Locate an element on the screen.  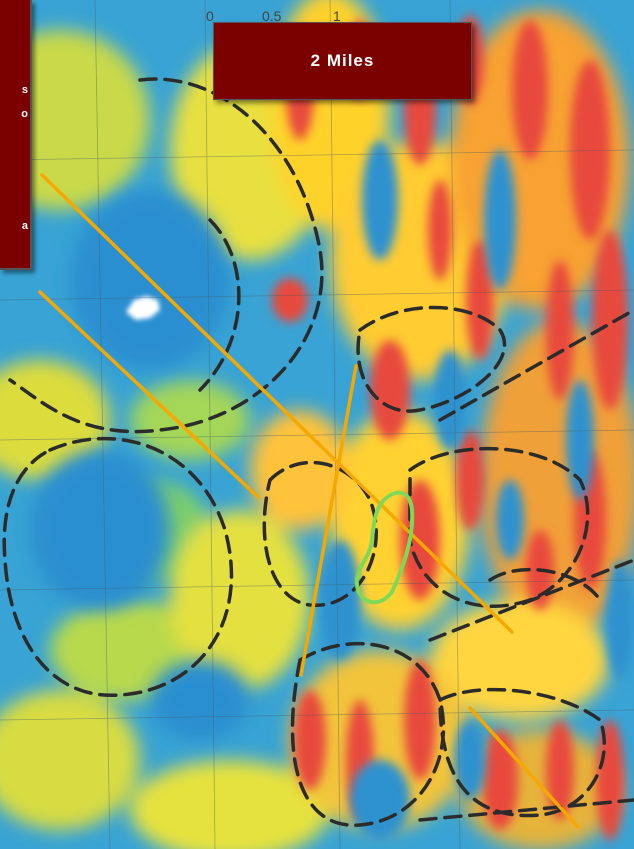
scale-banner: 2 Miles is located at coordinates (342, 61).